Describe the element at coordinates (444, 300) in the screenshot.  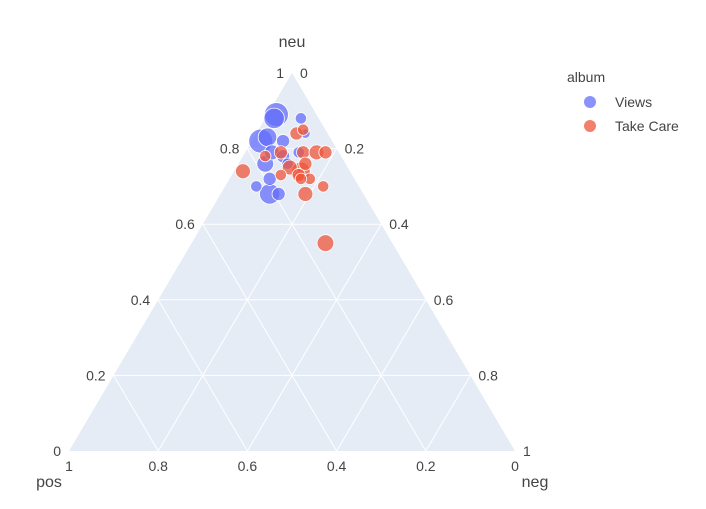
I see `tick-label-neg: 0.6` at that location.